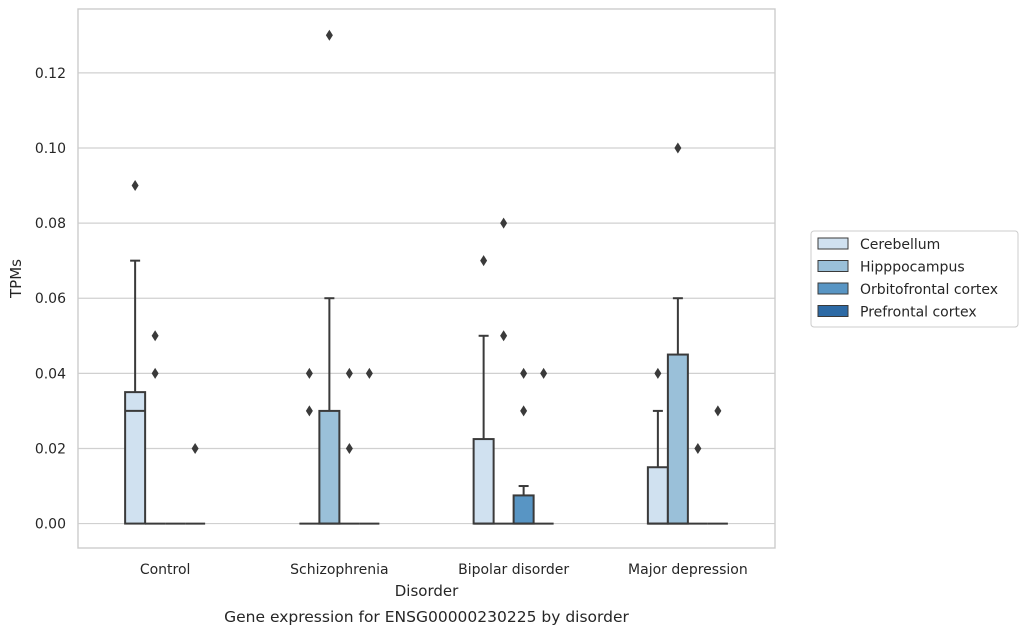  I want to click on legend-label: Prefrontal cortex, so click(918, 313).